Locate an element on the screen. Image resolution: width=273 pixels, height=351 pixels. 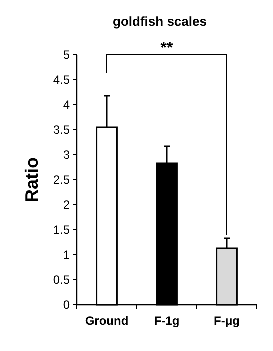
x-tick-label: F-1g is located at coordinates (167, 321).